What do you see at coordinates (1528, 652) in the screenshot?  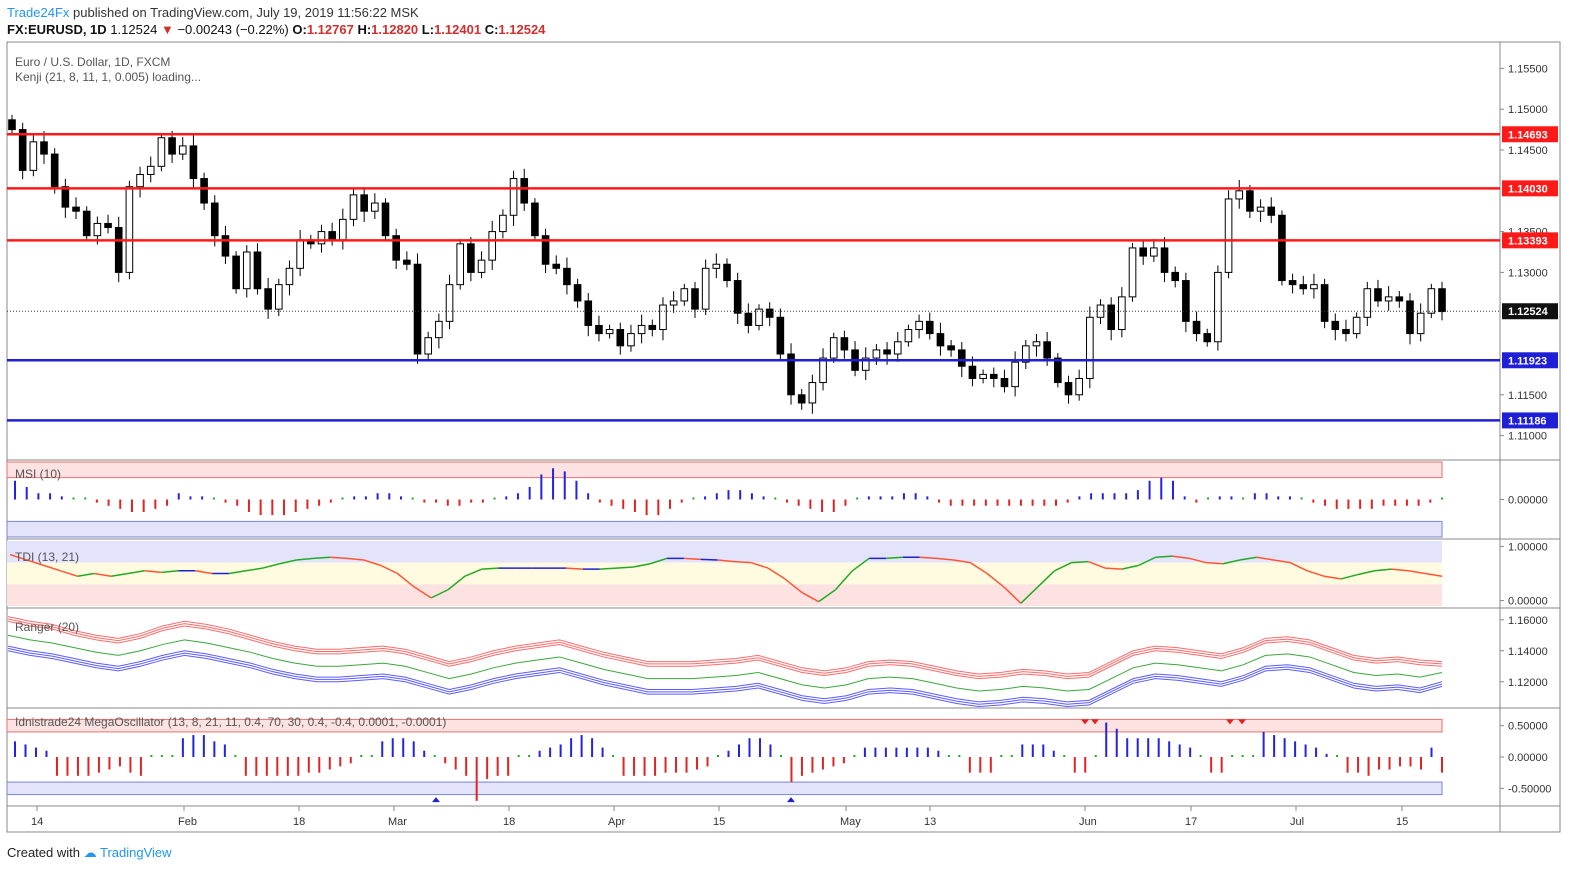 I see `ranger-tick-label: 1.14000` at bounding box center [1528, 652].